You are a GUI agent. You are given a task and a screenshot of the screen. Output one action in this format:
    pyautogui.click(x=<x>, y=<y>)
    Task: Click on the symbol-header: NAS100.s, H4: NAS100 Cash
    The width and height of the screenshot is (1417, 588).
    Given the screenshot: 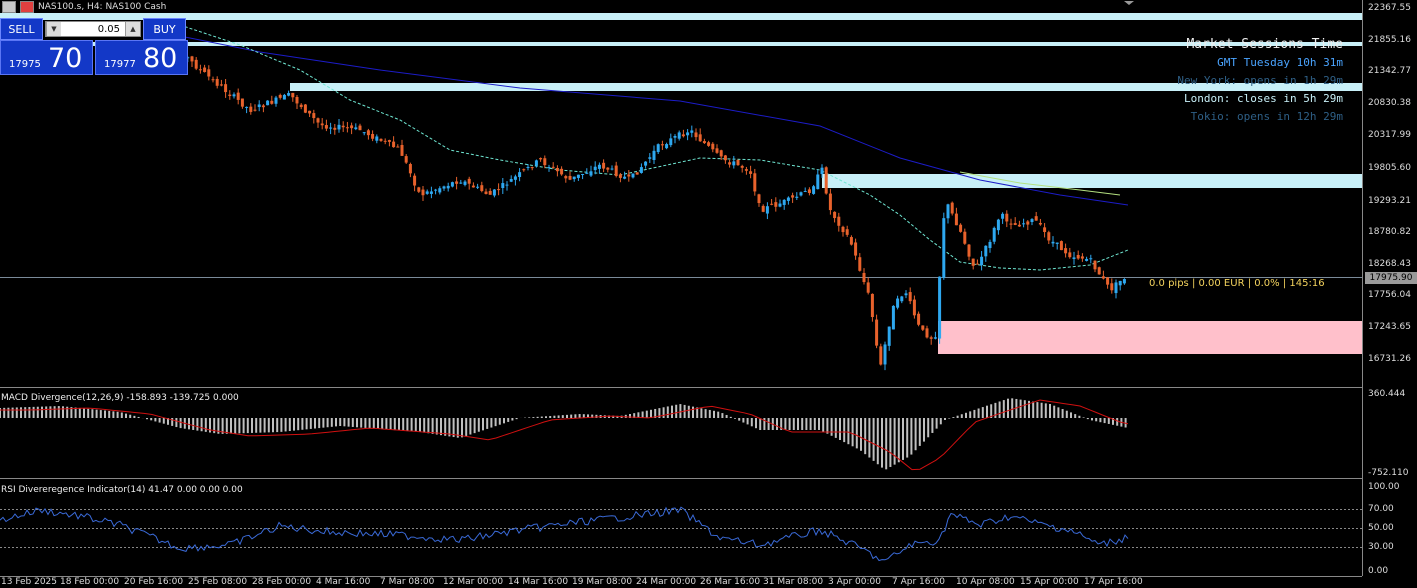 What is the action you would take?
    pyautogui.click(x=83, y=7)
    